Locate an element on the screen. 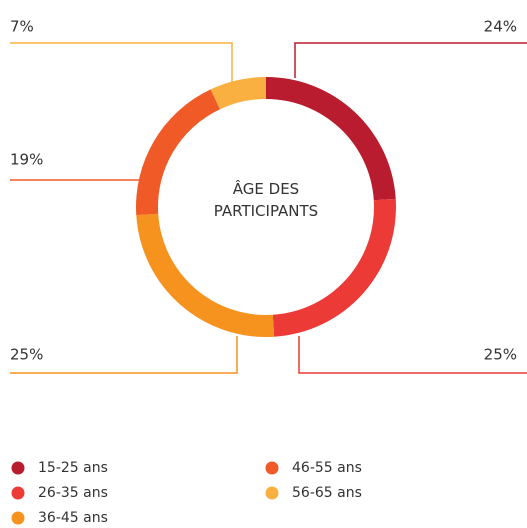 The image size is (527, 528). value-label: 7% is located at coordinates (22, 27).